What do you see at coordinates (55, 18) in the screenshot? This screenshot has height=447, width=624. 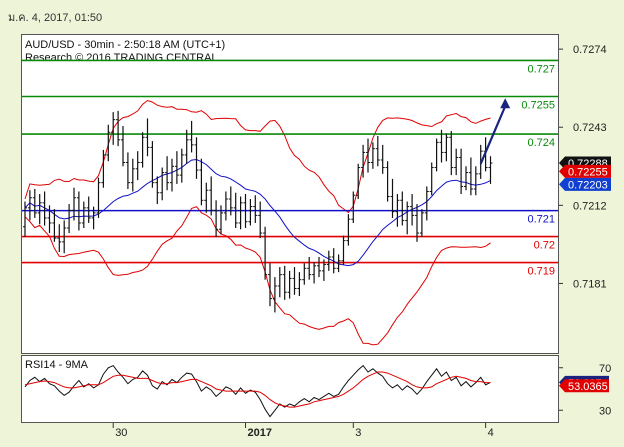 I see `timestamp: ม.ค. 4, 2017, 01:50` at bounding box center [55, 18].